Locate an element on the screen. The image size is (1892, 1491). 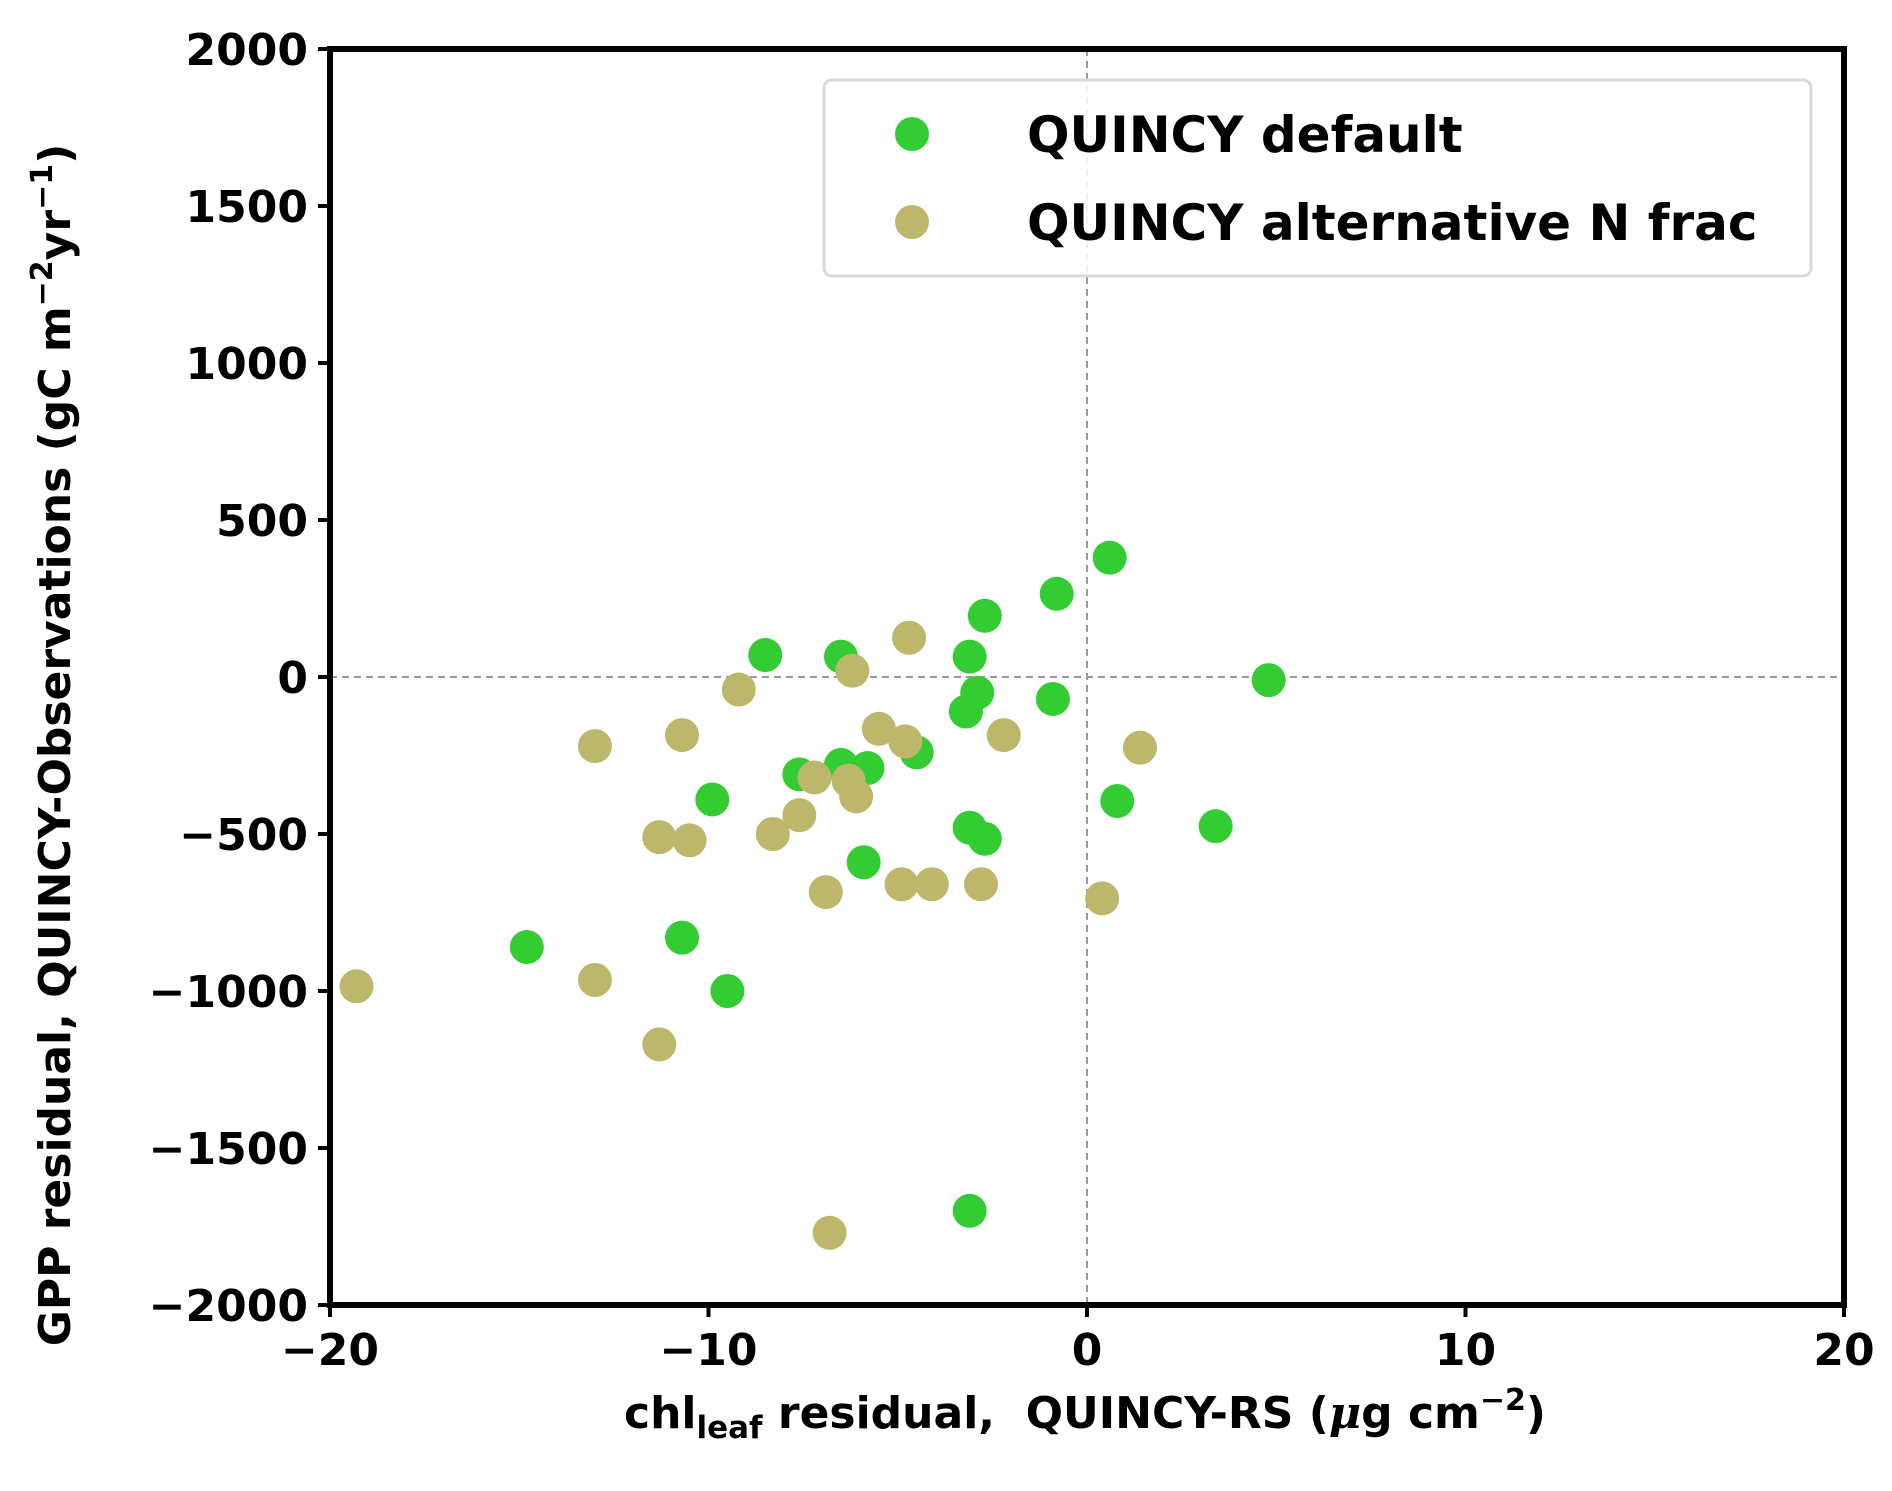
legend: QUINCY default QUINCY alternative N frac is located at coordinates (1317, 178).